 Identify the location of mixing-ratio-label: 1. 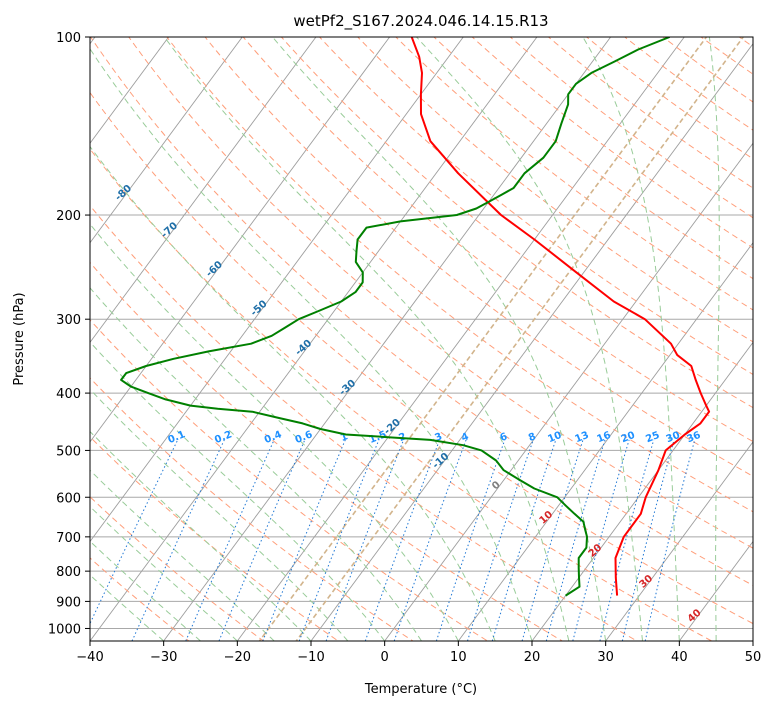
(344, 437).